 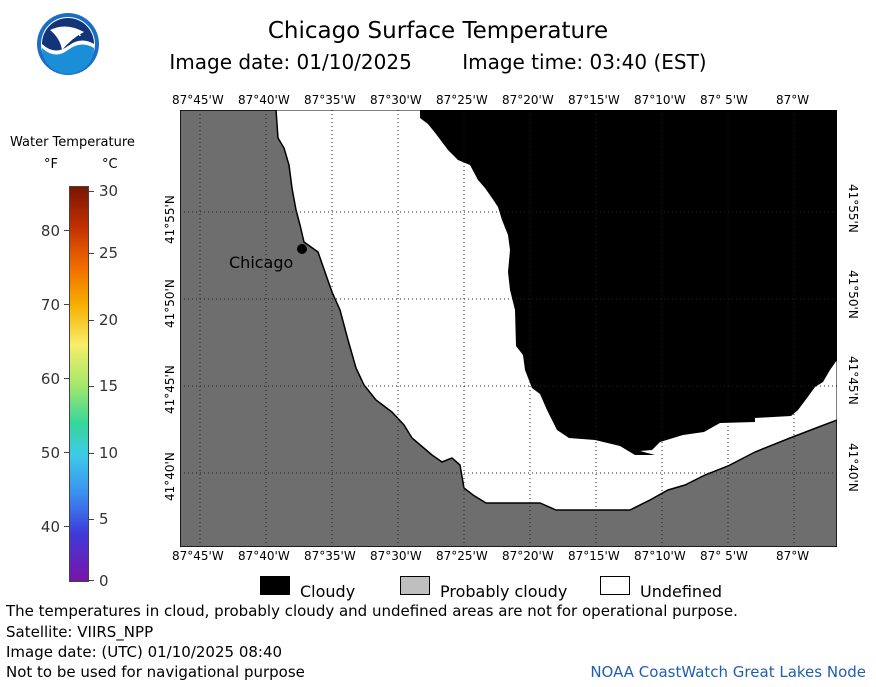 I want to click on lon-label-bottom: 87°20'W, so click(x=528, y=556).